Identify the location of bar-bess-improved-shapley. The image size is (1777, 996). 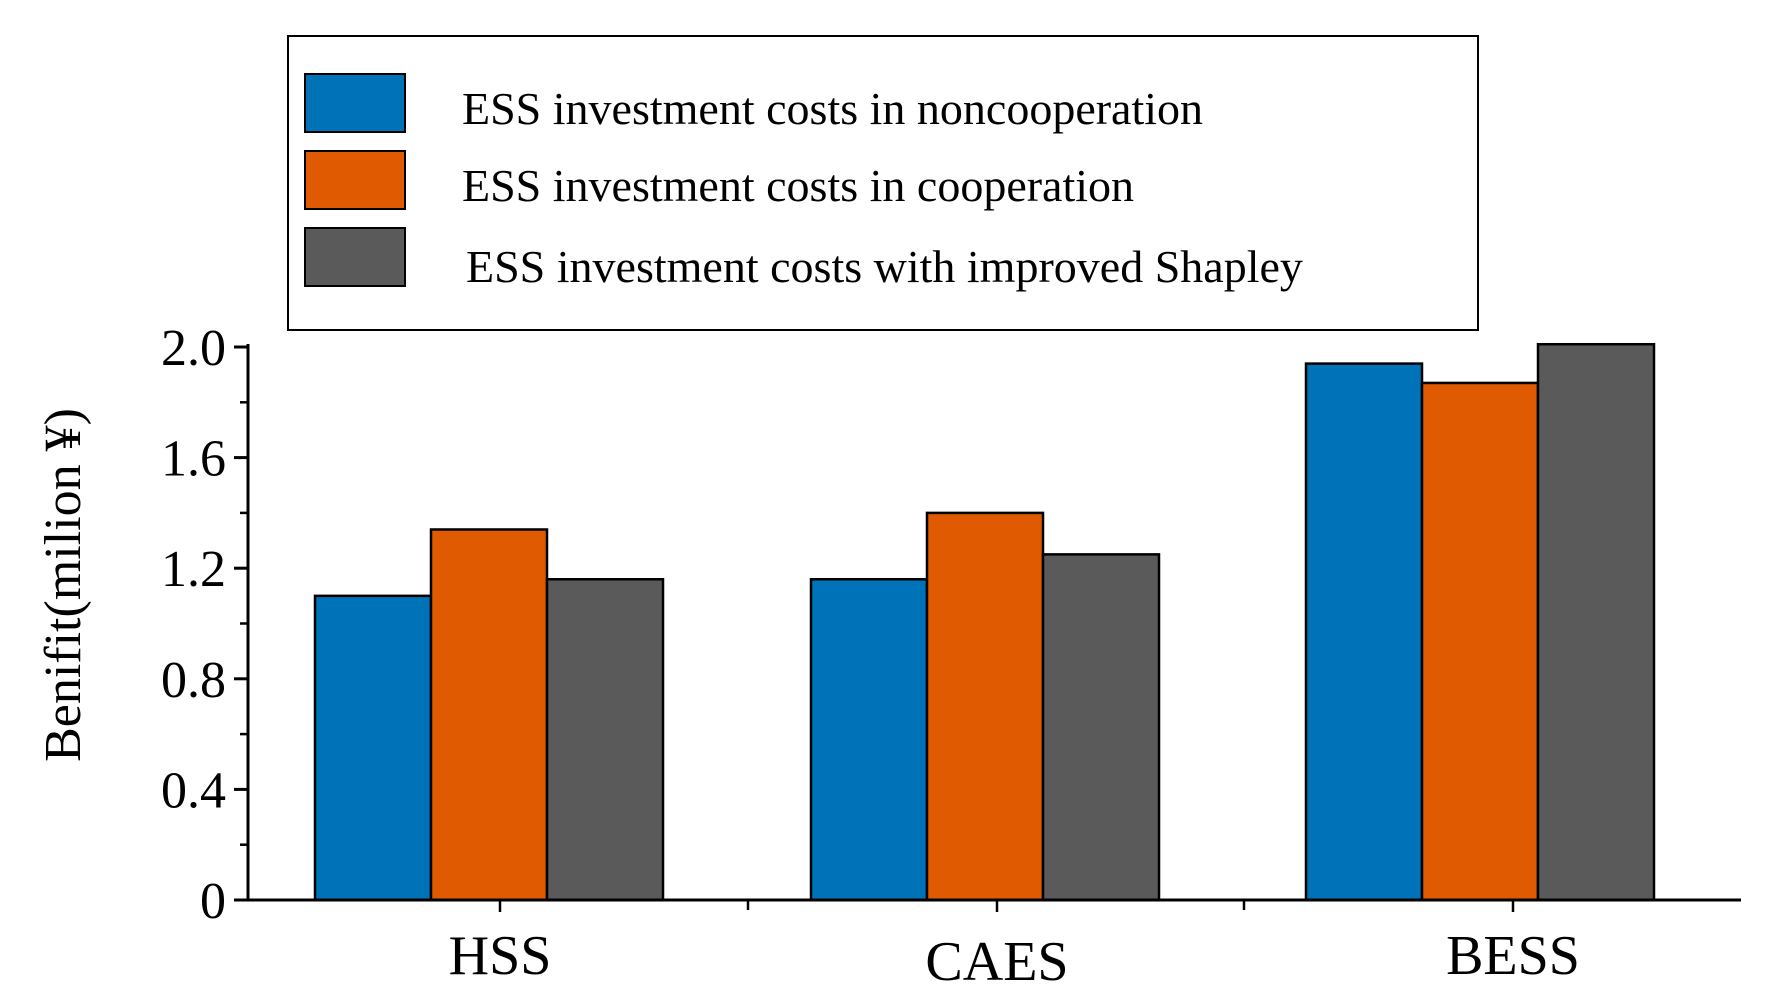
(1596, 622).